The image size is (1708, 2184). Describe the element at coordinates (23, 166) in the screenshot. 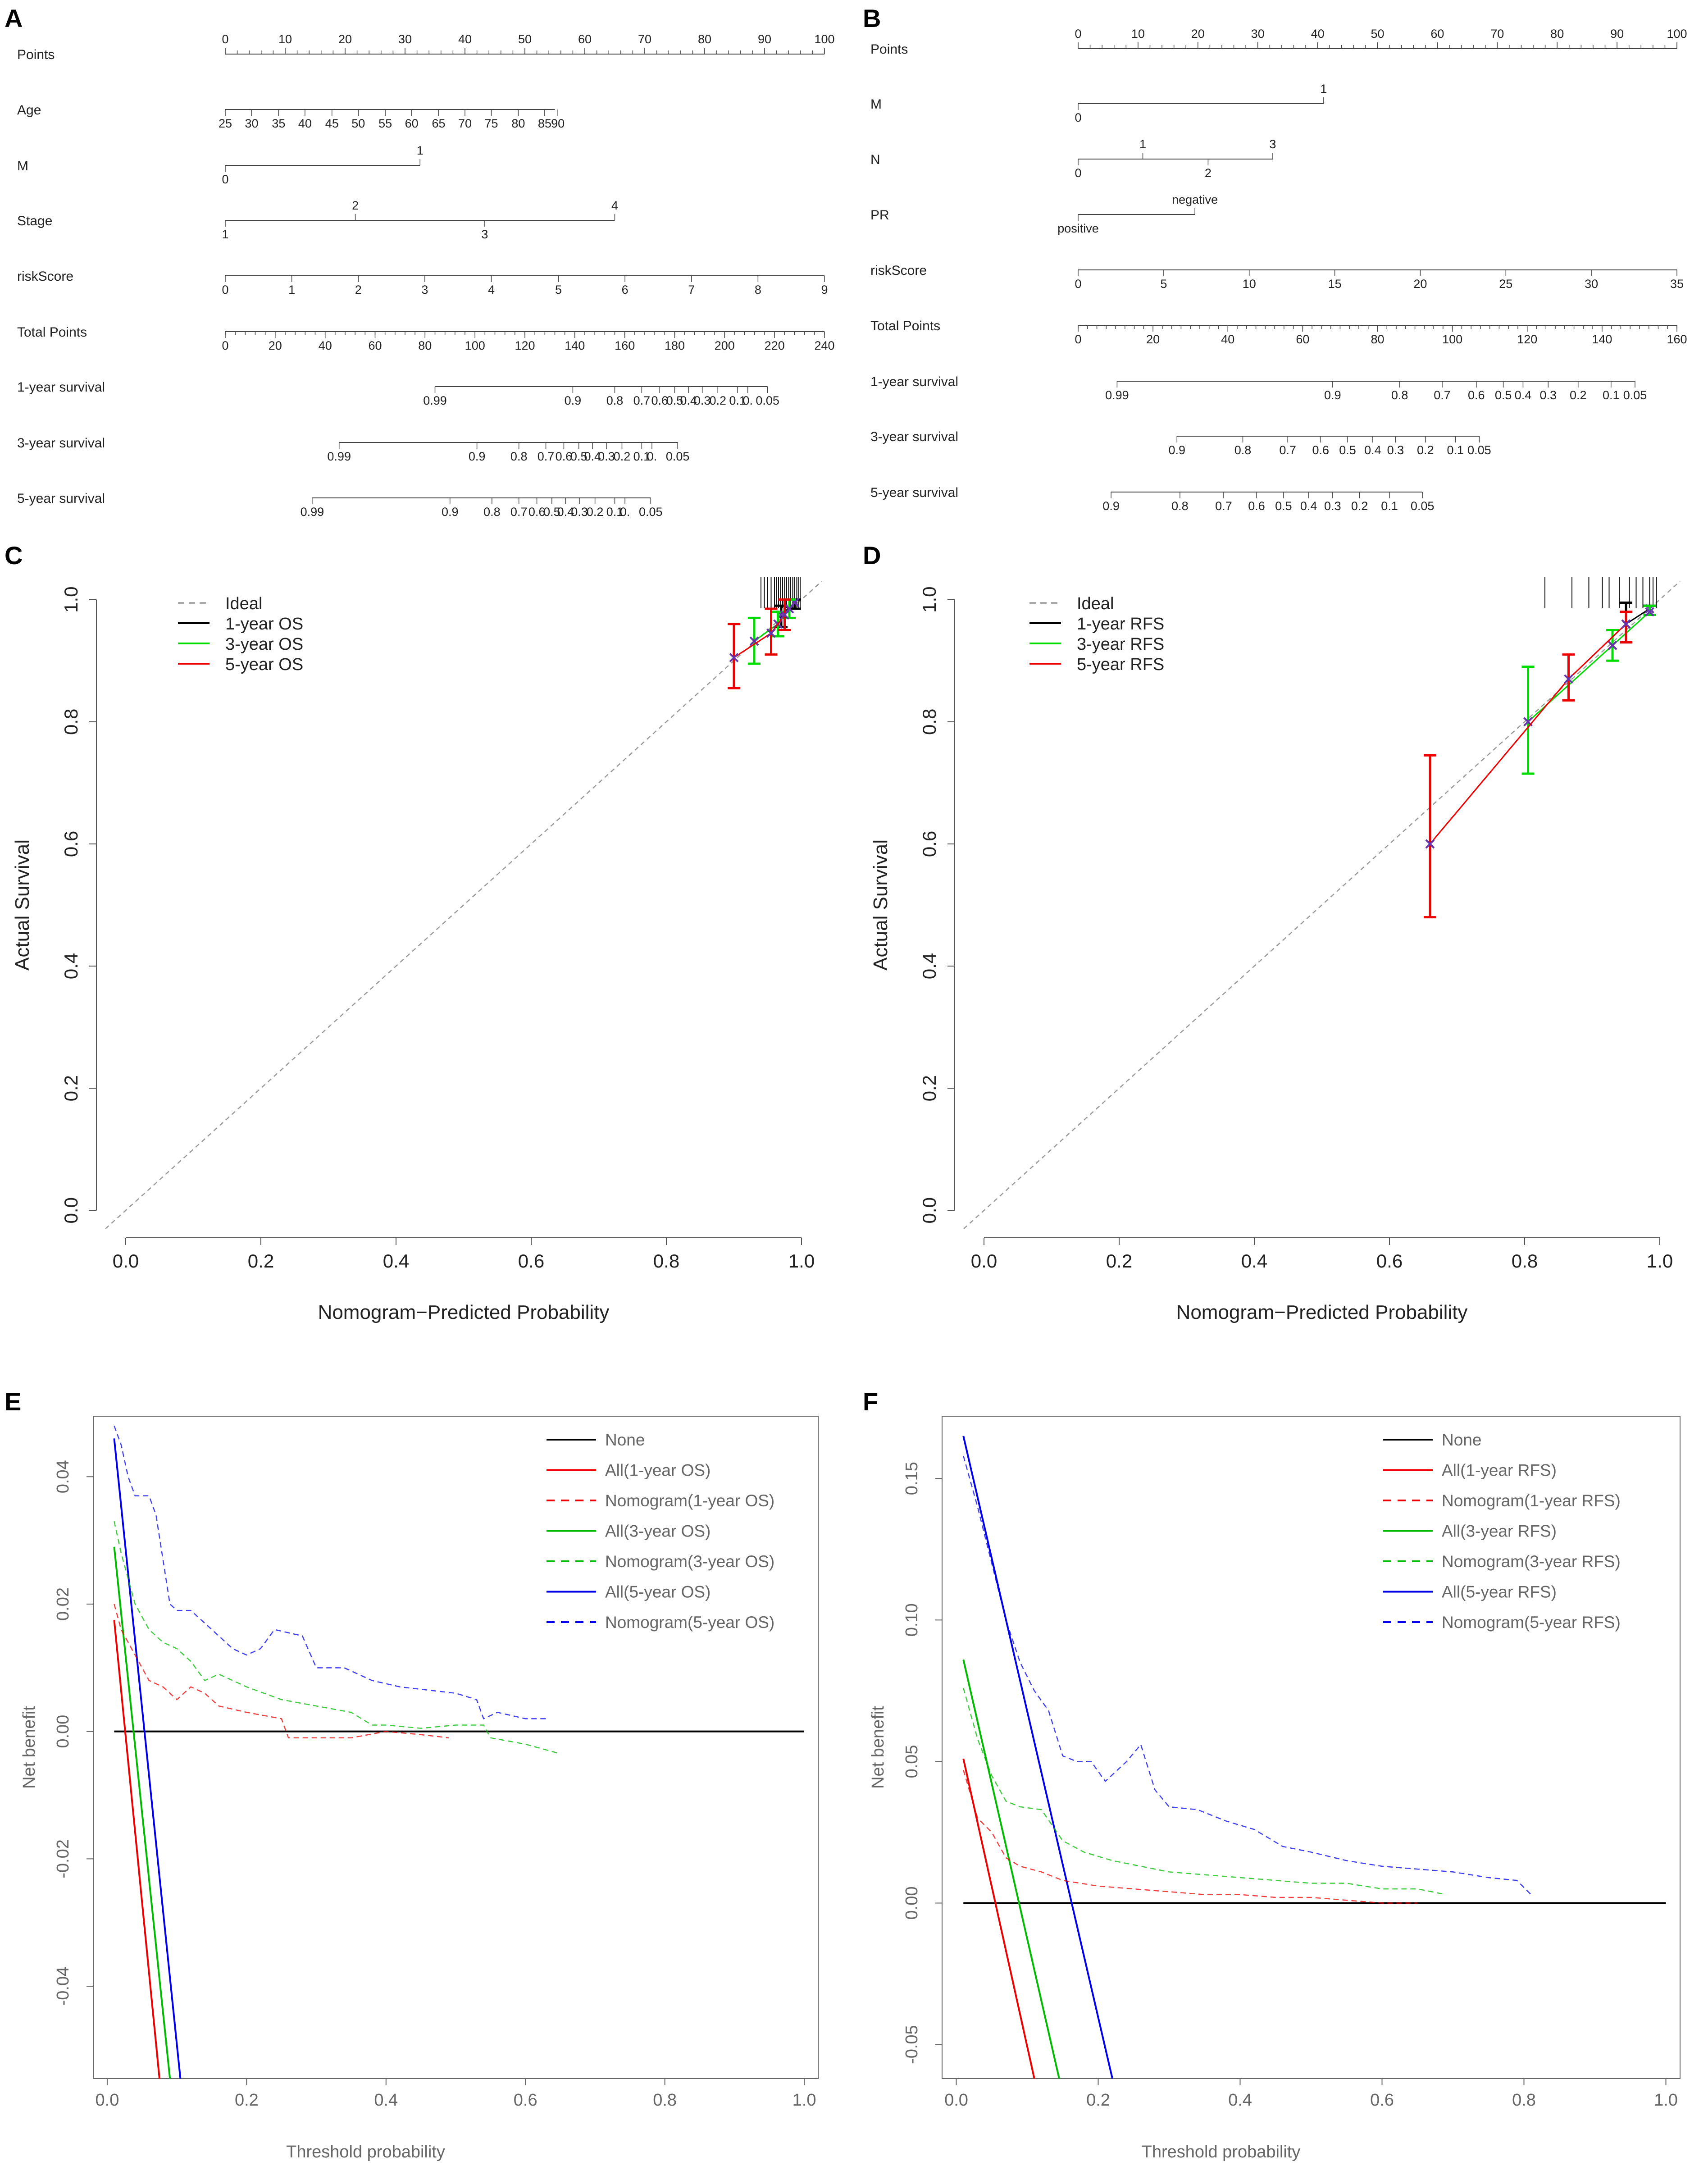

I see `row-label-m: M` at that location.